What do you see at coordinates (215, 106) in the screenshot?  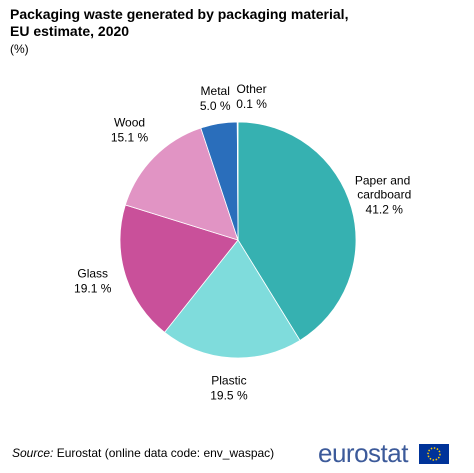 I see `value-label: 5.0 %` at bounding box center [215, 106].